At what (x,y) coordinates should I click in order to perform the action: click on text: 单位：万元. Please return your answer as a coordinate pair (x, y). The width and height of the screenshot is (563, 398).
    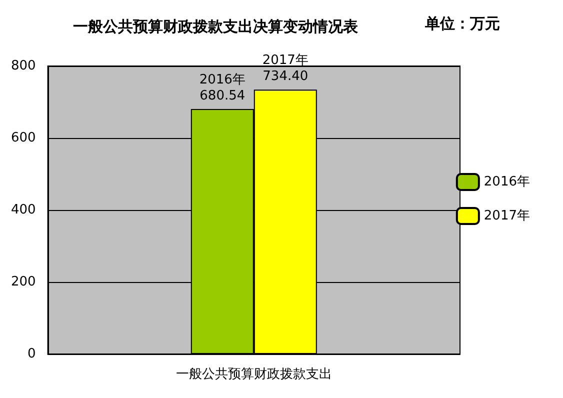
    Looking at the image, I should click on (462, 23).